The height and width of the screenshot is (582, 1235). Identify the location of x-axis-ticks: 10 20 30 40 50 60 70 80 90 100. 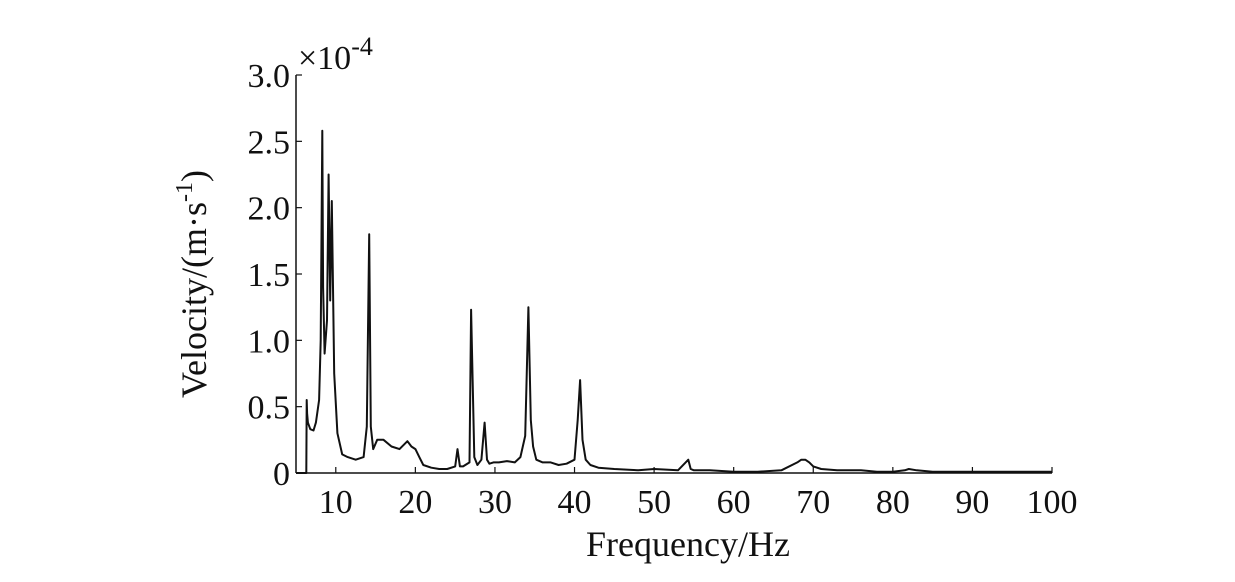
(698, 494).